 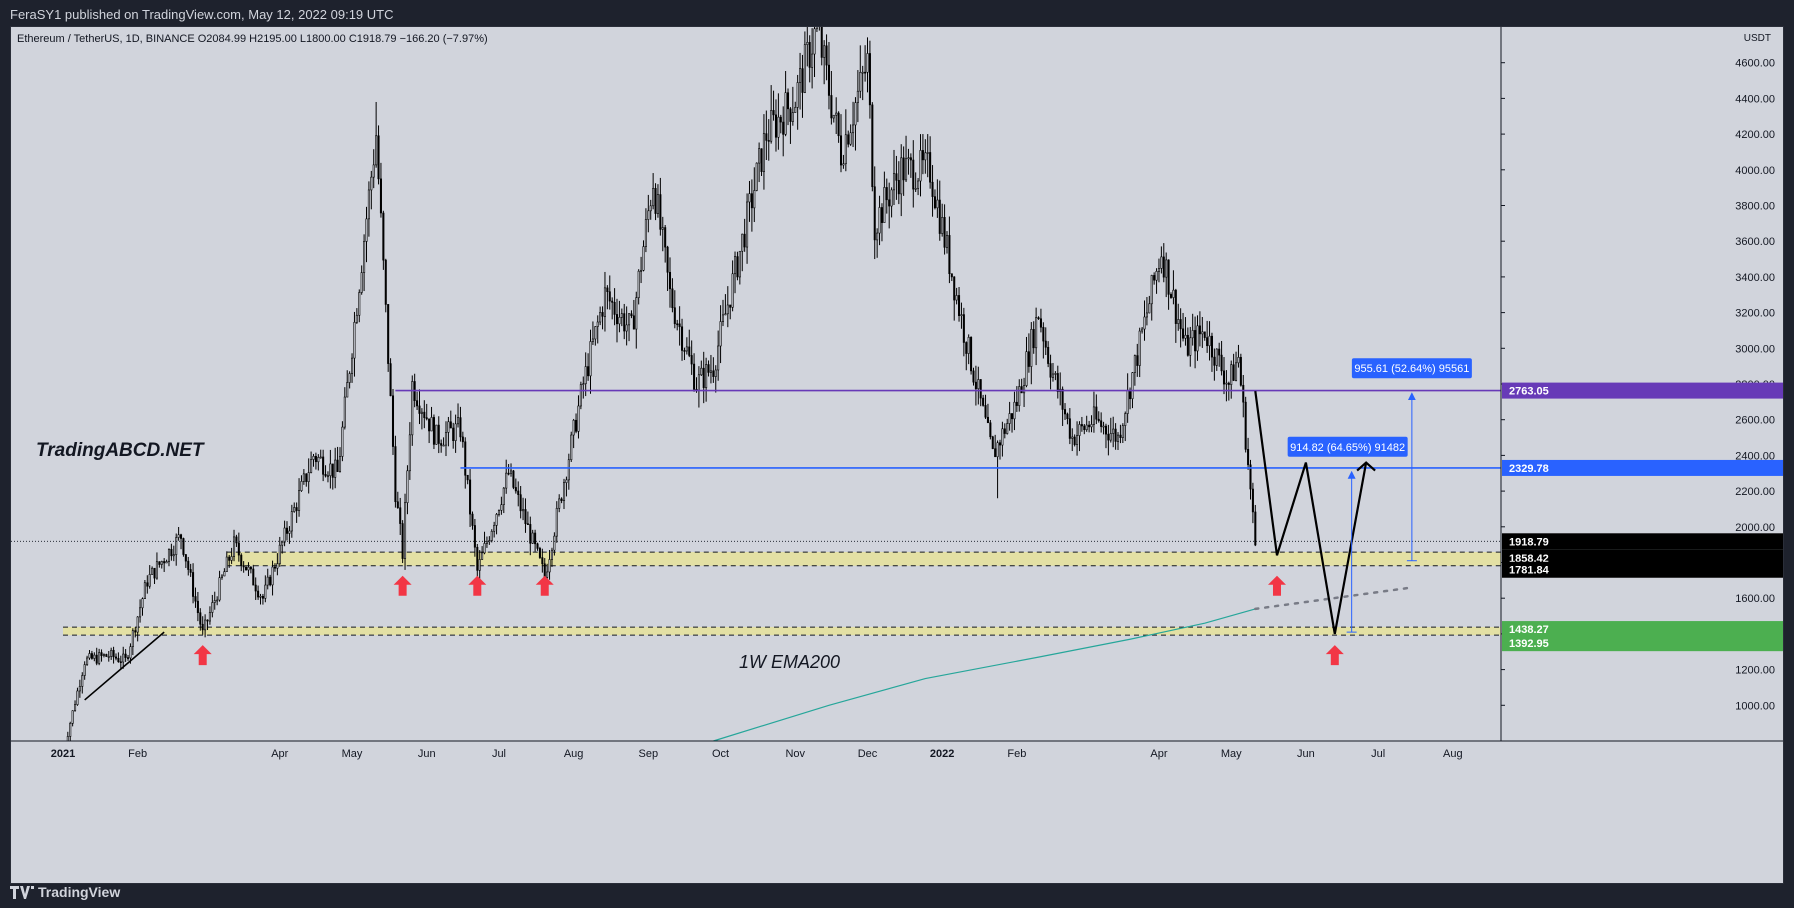 What do you see at coordinates (782, 631) in the screenshot?
I see `lower-support-zone` at bounding box center [782, 631].